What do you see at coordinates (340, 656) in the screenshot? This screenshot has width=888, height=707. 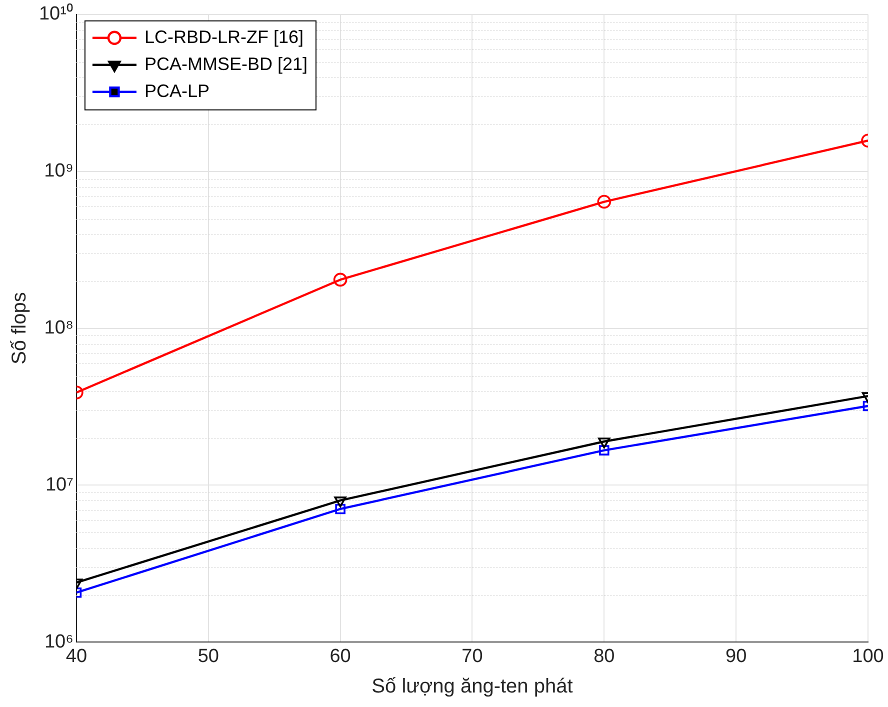 I see `x-tick-label: 60` at bounding box center [340, 656].